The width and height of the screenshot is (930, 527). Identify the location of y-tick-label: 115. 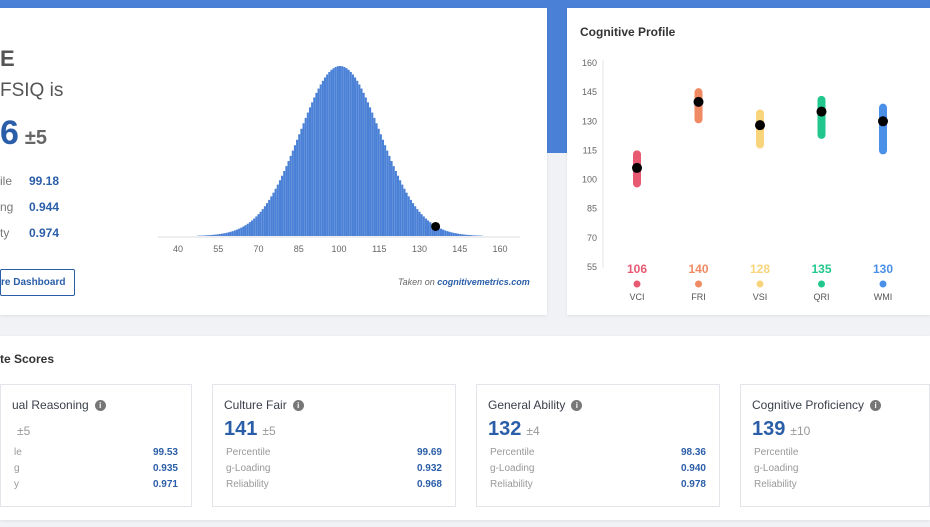
(590, 150).